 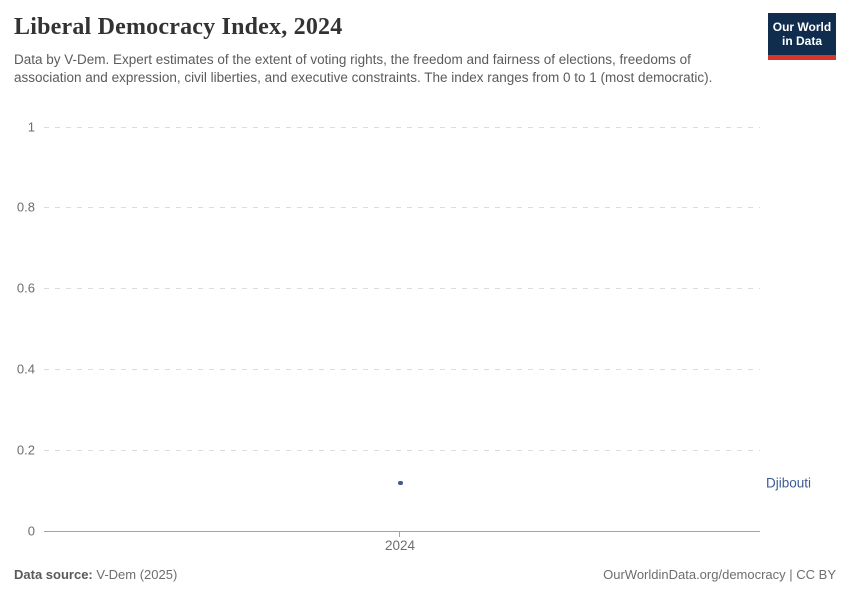 What do you see at coordinates (53, 574) in the screenshot?
I see `data-source-label: Data source:` at bounding box center [53, 574].